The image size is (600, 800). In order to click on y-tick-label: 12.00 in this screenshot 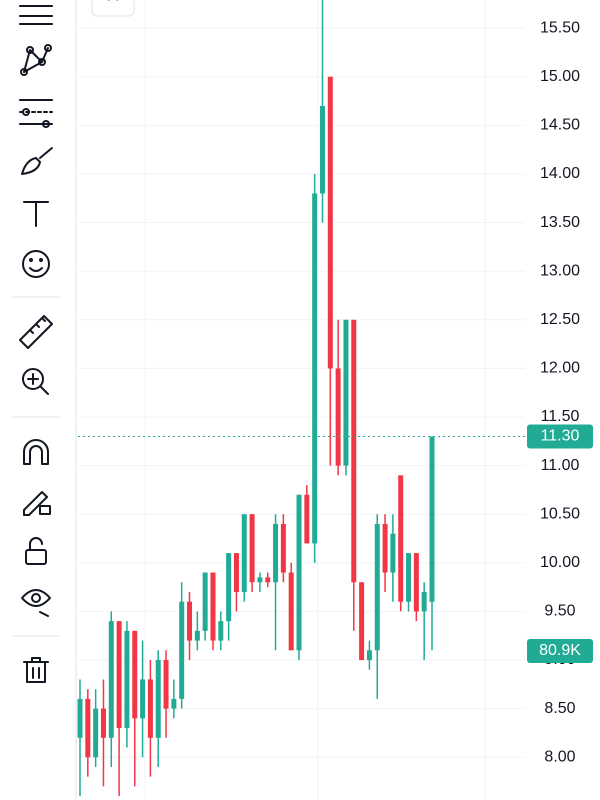, I will do `click(560, 368)`.